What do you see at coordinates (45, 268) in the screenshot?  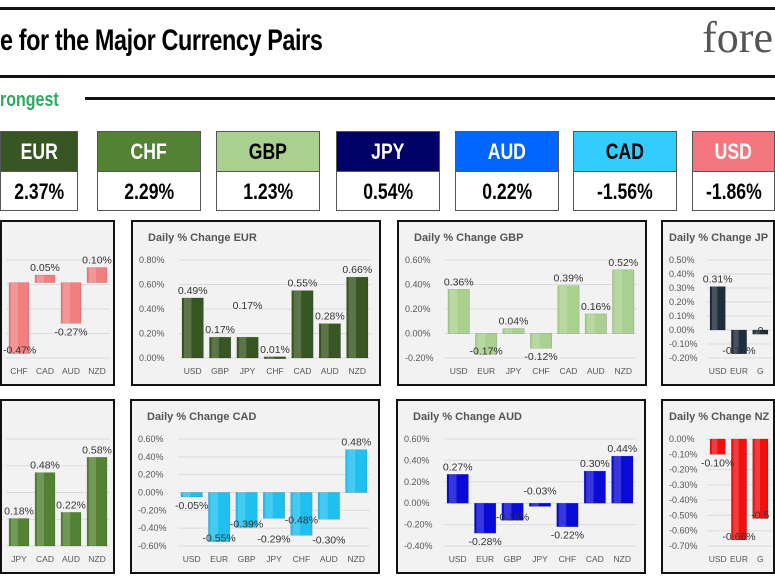 I see `data-label: 0.05%` at bounding box center [45, 268].